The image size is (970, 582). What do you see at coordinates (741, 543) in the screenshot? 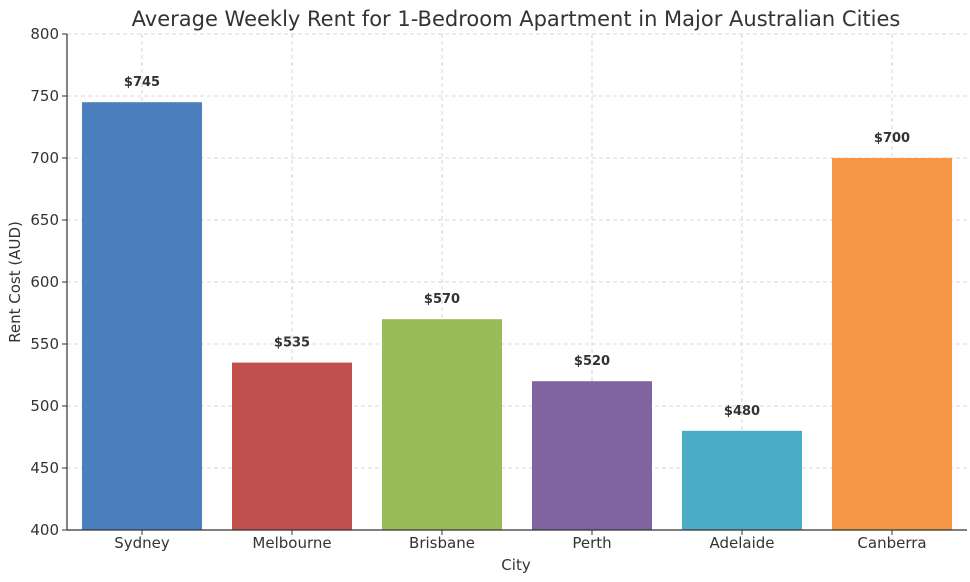
I see `x-tick-label: Adelaide` at bounding box center [741, 543].